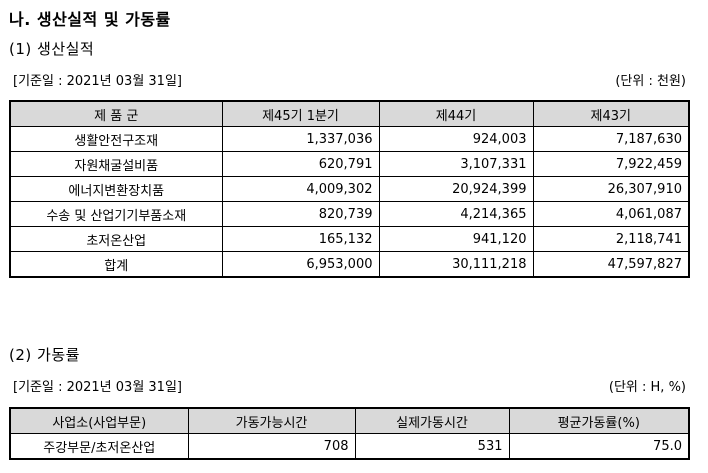  Describe the element at coordinates (611, 113) in the screenshot. I see `column-header-period-43: 제43기` at that location.